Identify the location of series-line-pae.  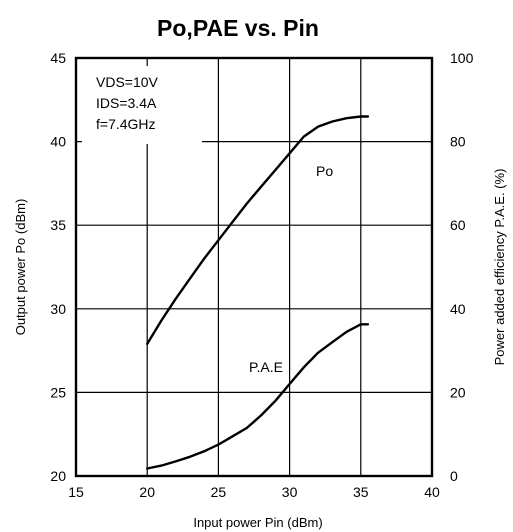
(258, 396).